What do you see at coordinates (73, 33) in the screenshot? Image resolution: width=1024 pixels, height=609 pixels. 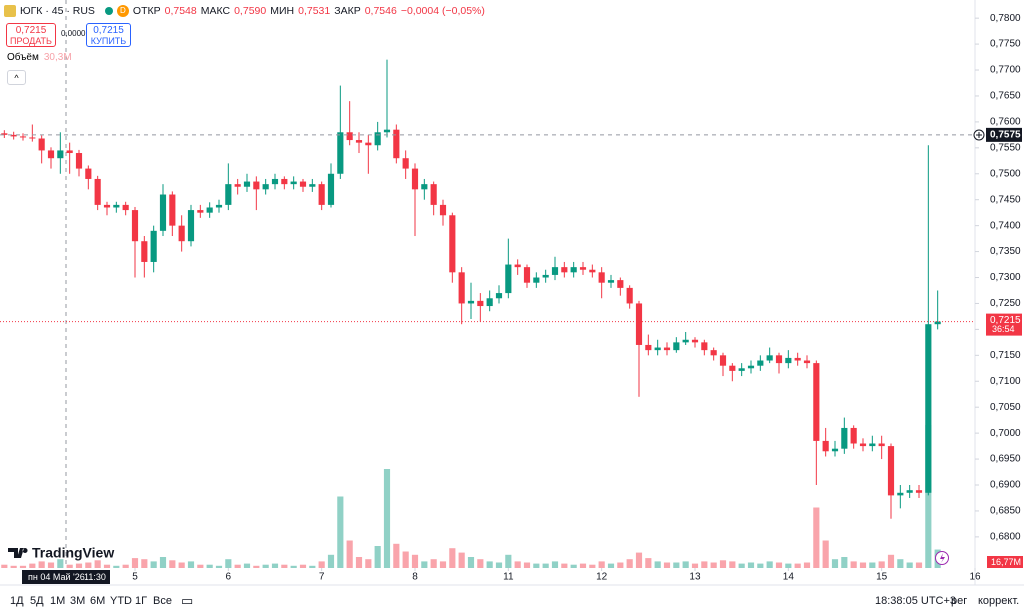 I see `spread: 0,0000` at bounding box center [73, 33].